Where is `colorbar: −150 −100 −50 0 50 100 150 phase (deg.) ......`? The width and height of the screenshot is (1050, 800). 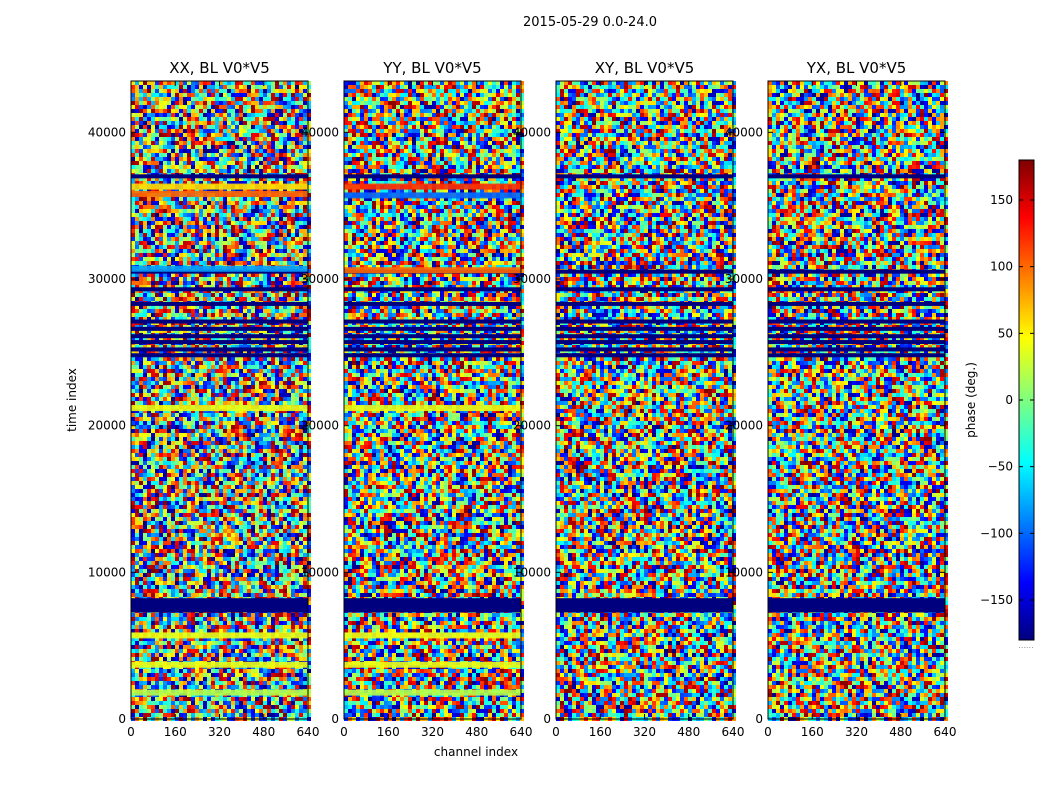
colorbar: −150 −100 −50 0 50 100 150 phase (deg.) ...... is located at coordinates (999, 404).